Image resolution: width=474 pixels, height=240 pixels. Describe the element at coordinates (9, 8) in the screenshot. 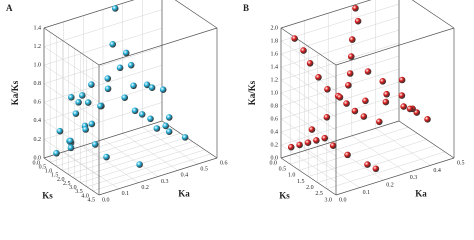

I see `panel-label: A` at that location.